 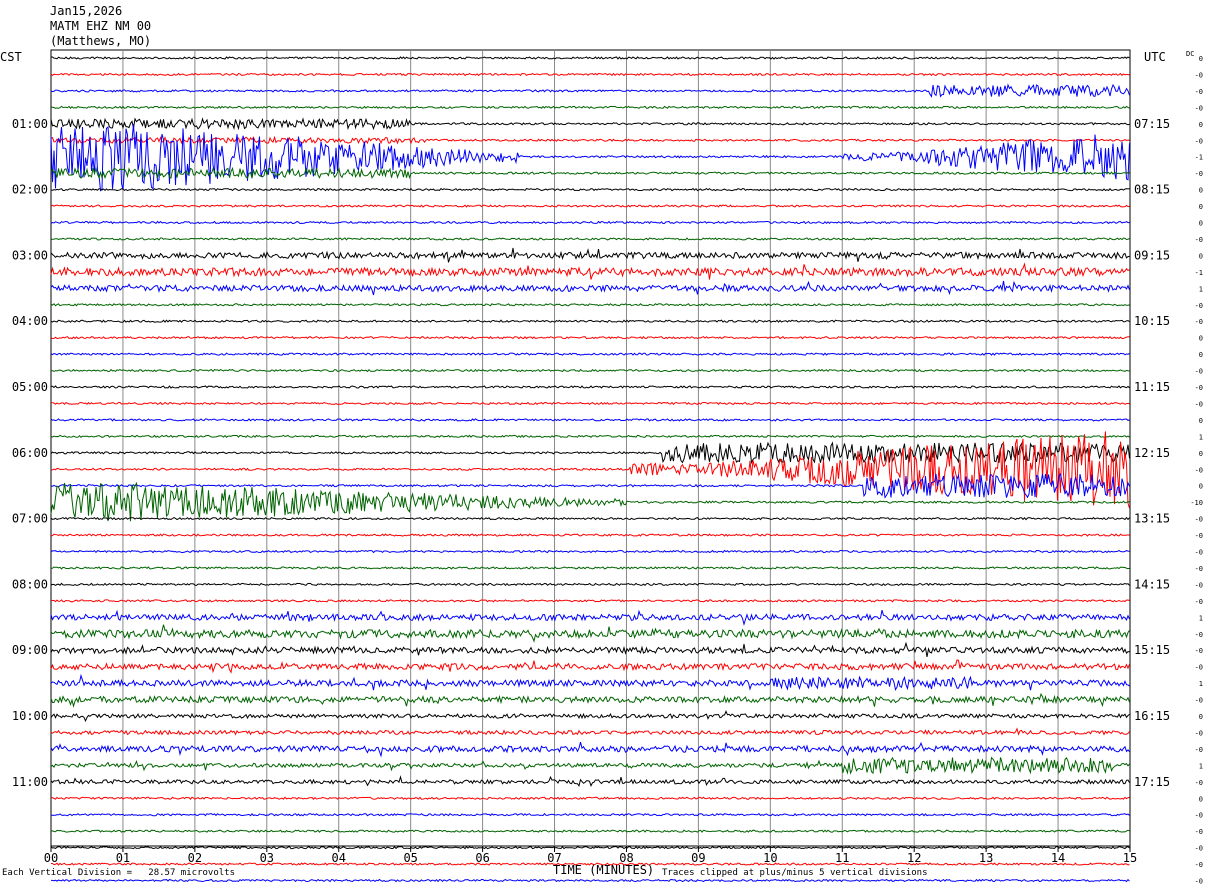 What do you see at coordinates (30, 255) in the screenshot?
I see `left-time-label: 03:00` at bounding box center [30, 255].